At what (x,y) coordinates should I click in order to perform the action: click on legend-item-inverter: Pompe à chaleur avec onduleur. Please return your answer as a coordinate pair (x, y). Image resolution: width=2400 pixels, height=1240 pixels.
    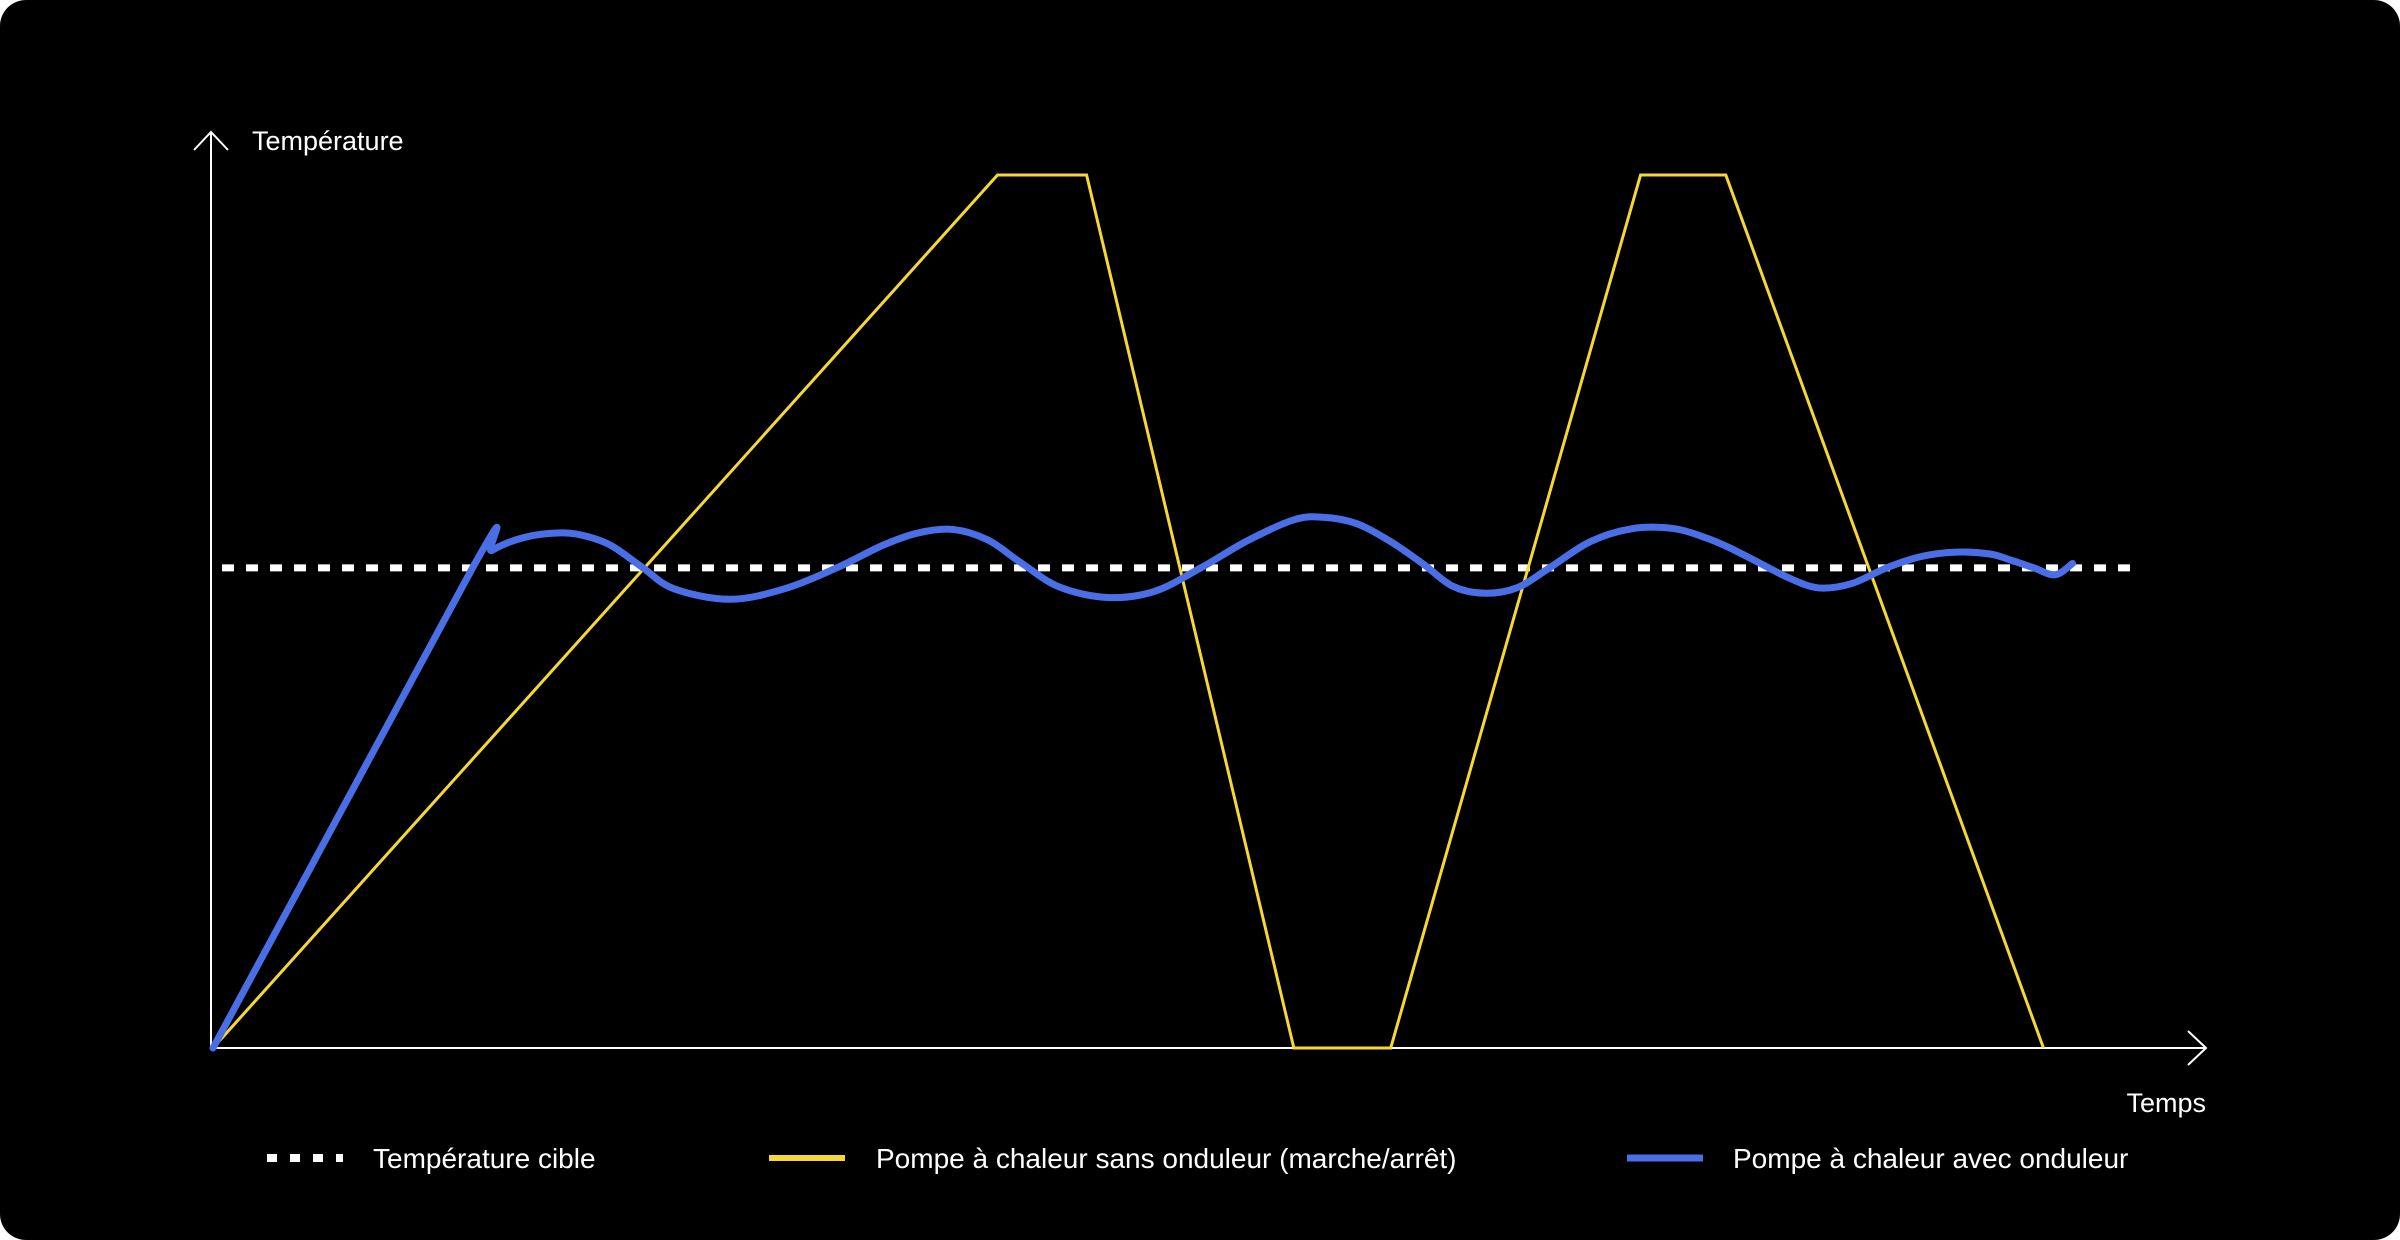
    Looking at the image, I should click on (1877, 1158).